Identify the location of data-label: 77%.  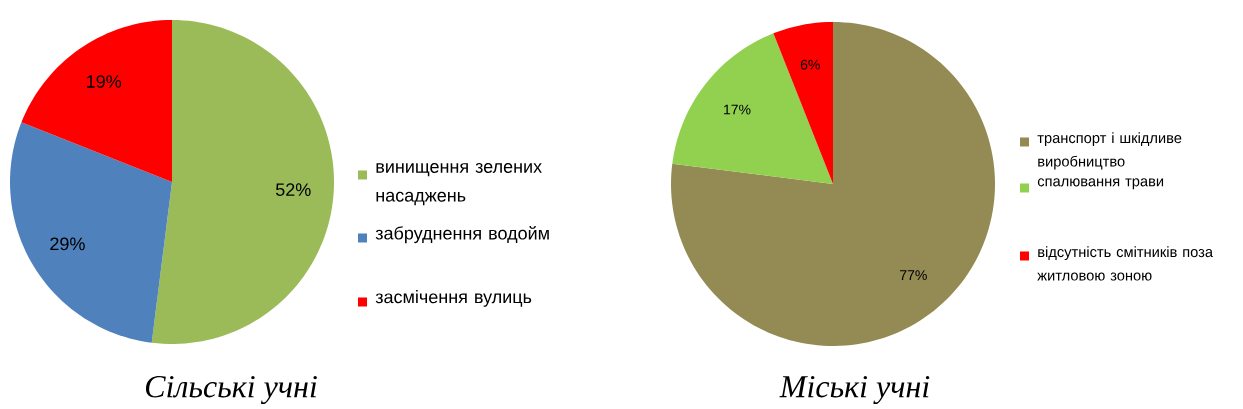
(913, 275).